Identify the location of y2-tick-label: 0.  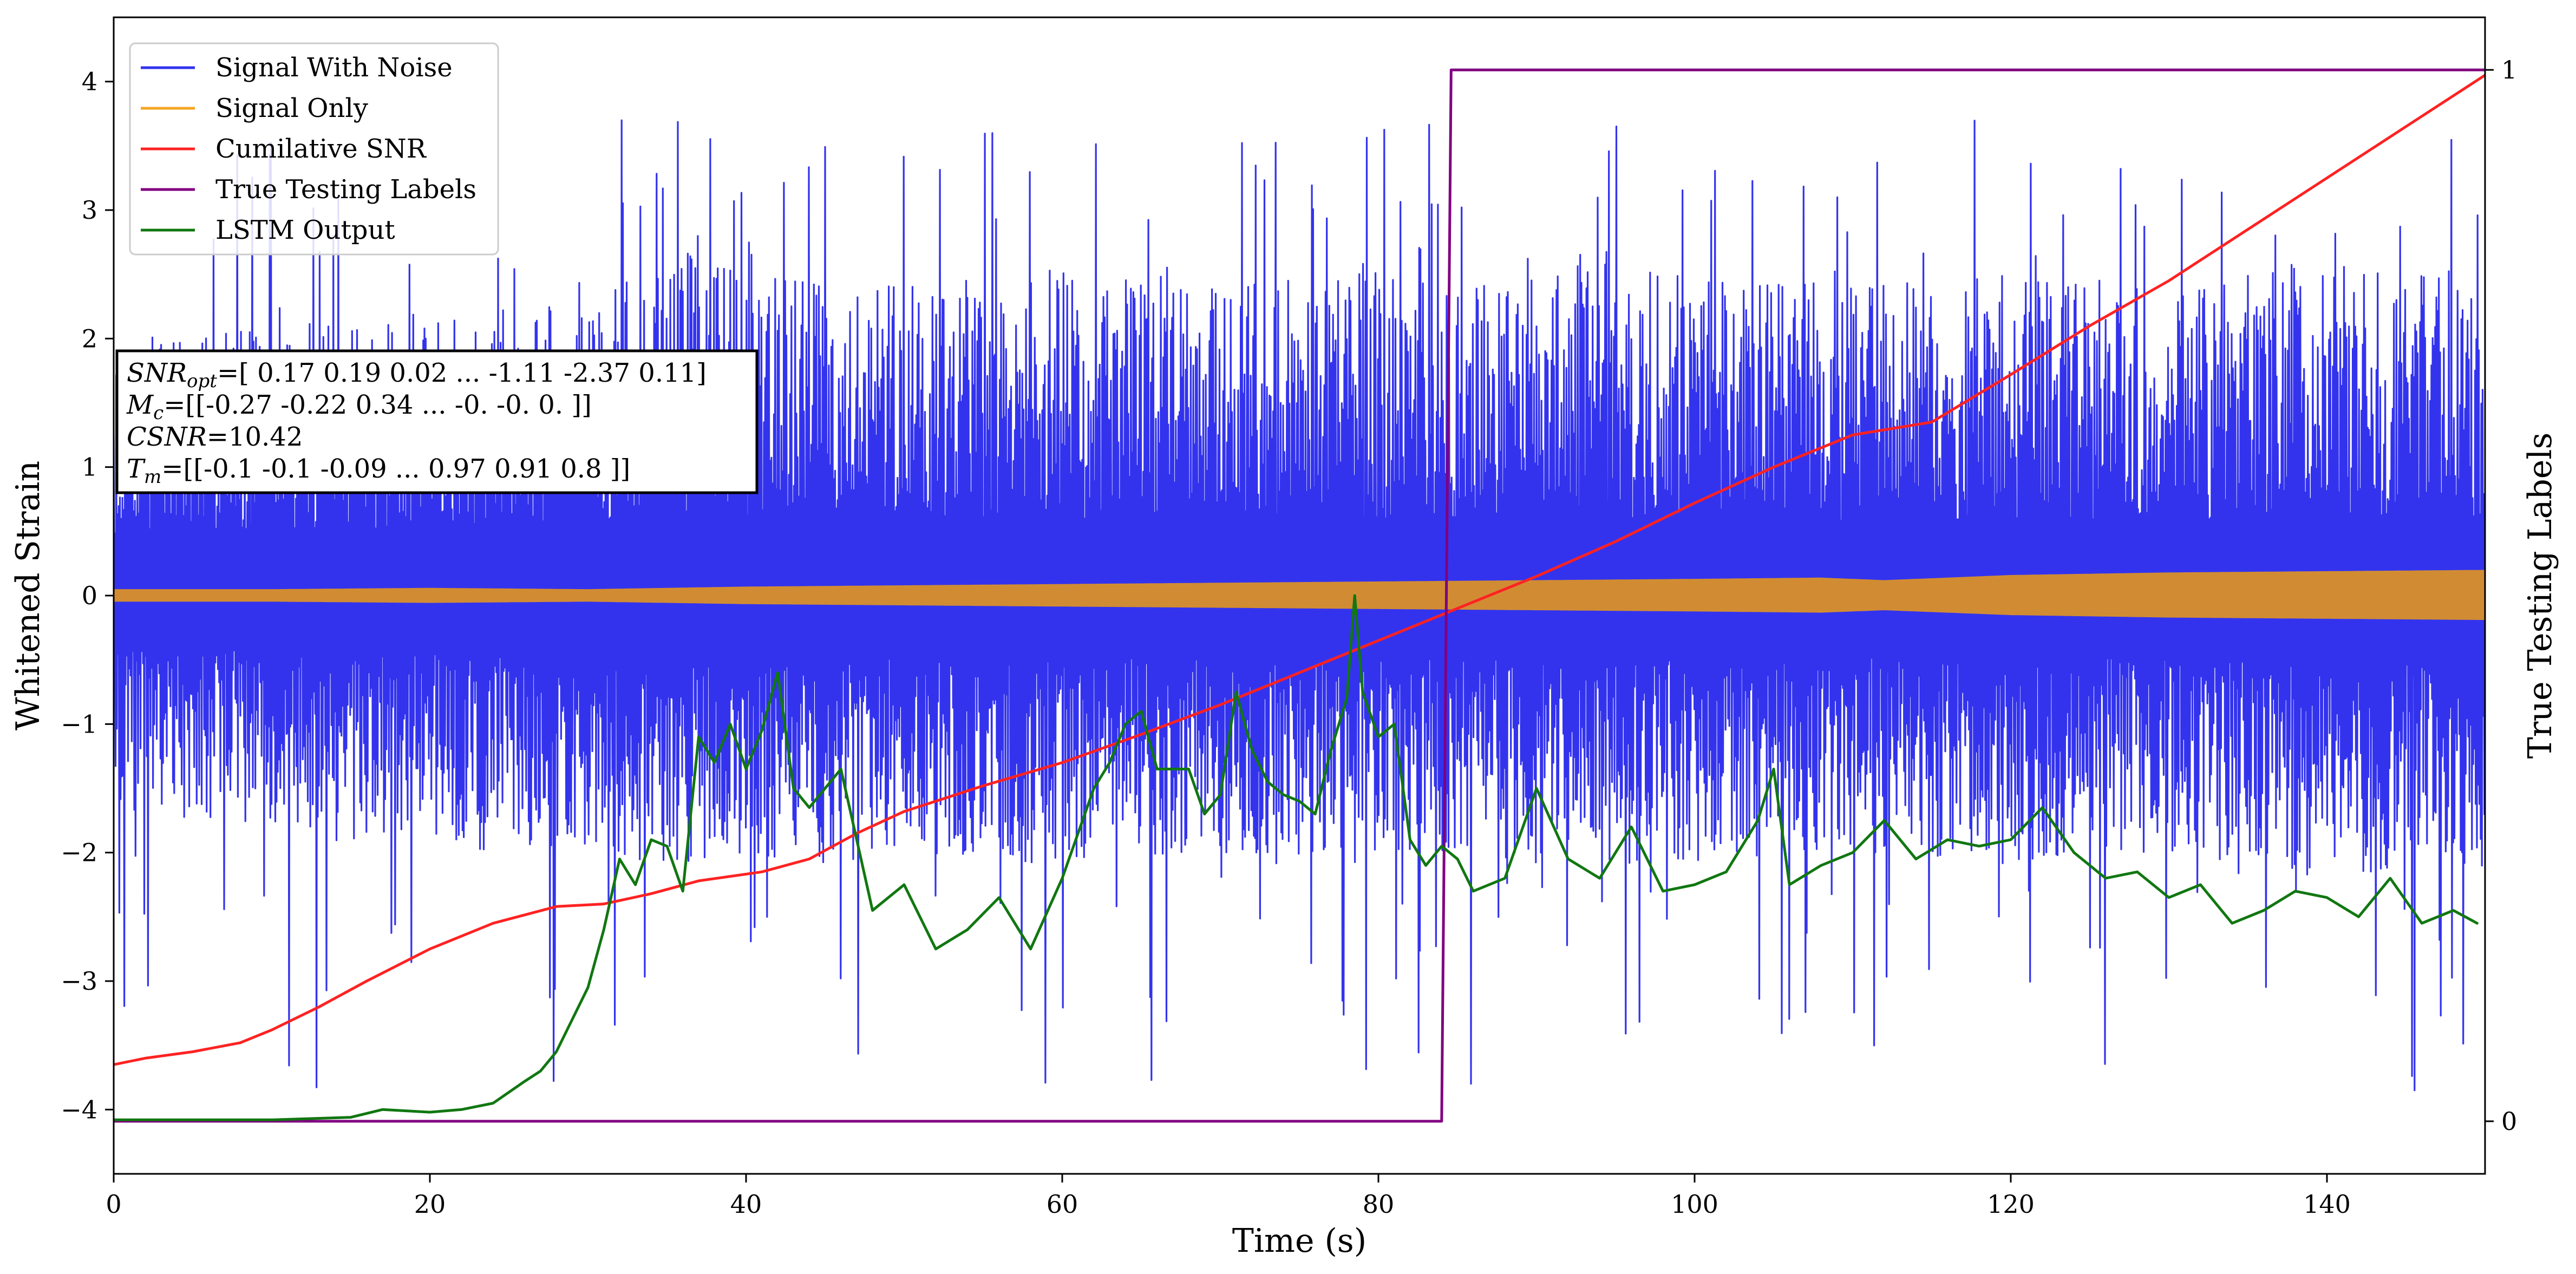
(2509, 1121).